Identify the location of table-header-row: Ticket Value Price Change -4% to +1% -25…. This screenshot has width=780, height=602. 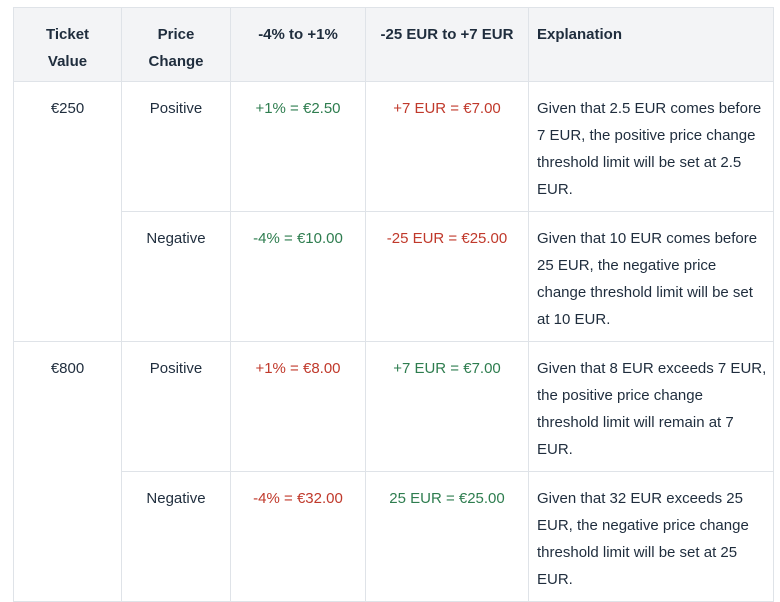
(393, 44).